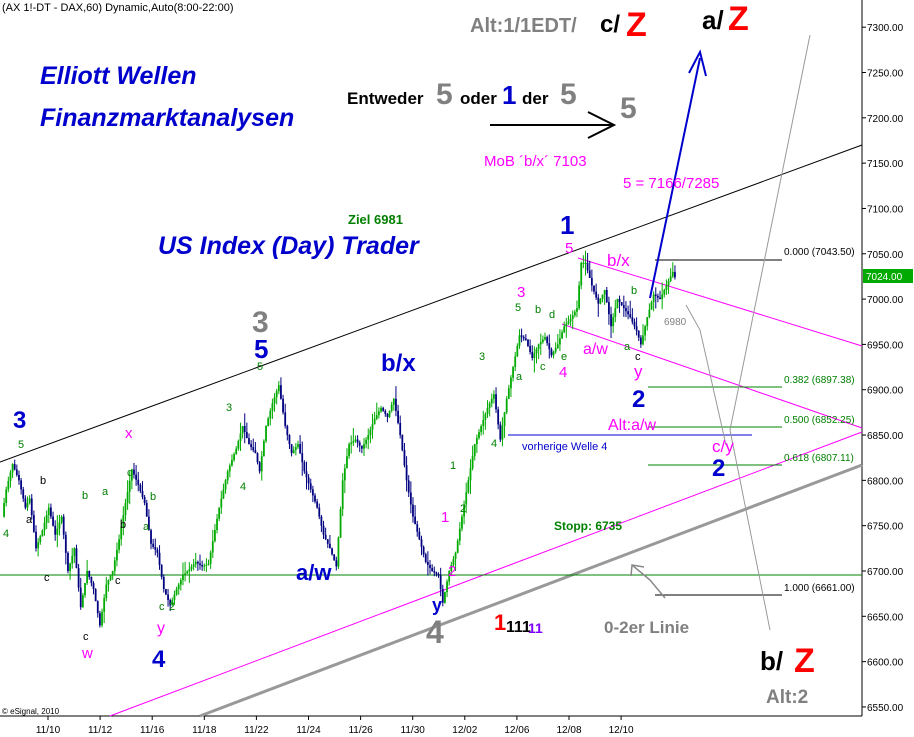 The height and width of the screenshot is (737, 914). Describe the element at coordinates (535, 161) in the screenshot. I see `mob-text: MoB ´b/x´ 7103` at that location.